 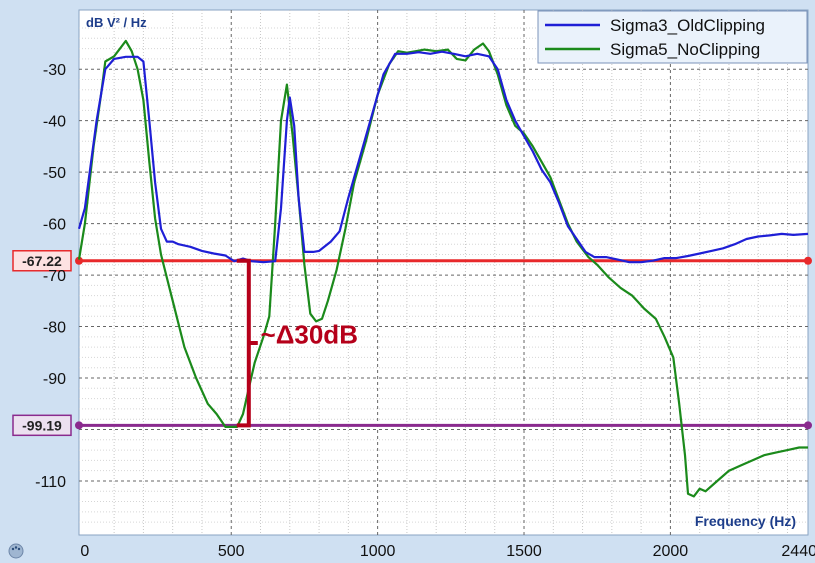 I want to click on y-axis-label: dB V² / Hz, so click(x=116, y=22).